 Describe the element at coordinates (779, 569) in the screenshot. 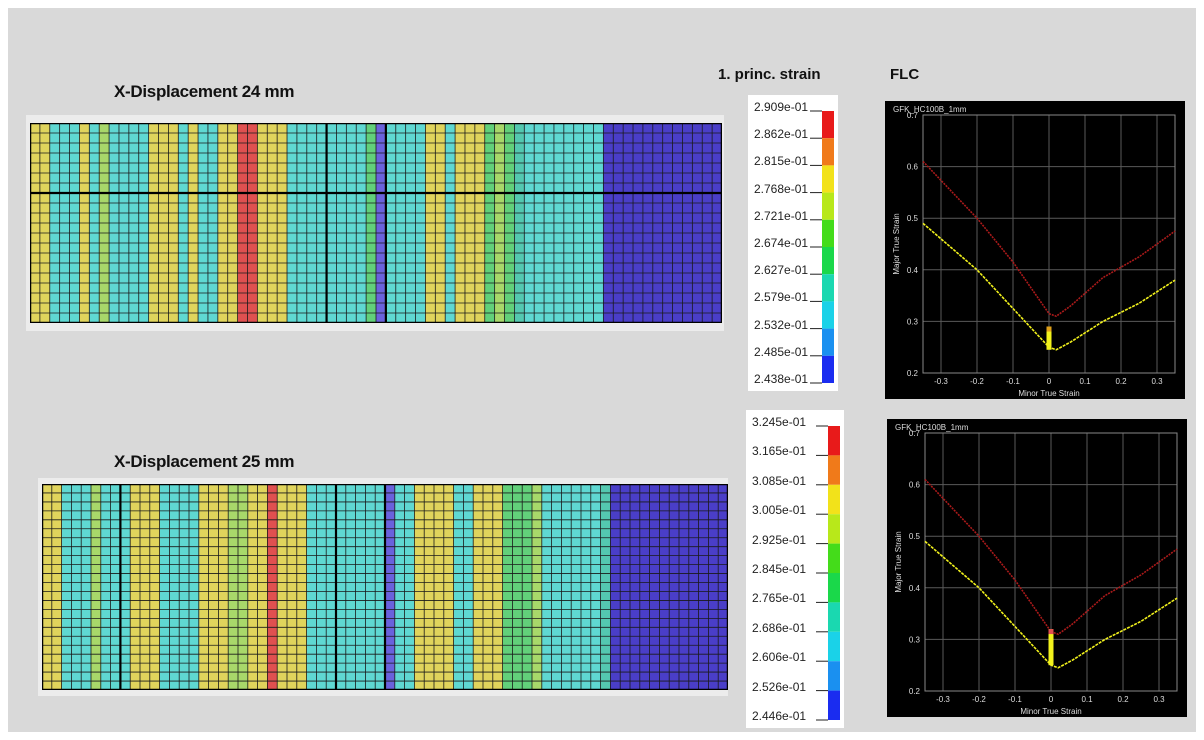

I see `legend-tick-label: 2.845e-01` at that location.